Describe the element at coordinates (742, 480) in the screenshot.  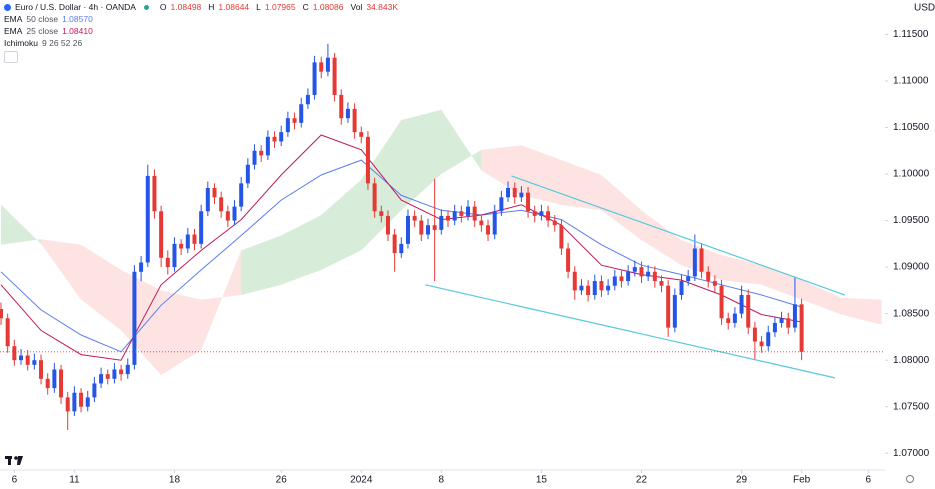
I see `x-tick-label: 29` at that location.